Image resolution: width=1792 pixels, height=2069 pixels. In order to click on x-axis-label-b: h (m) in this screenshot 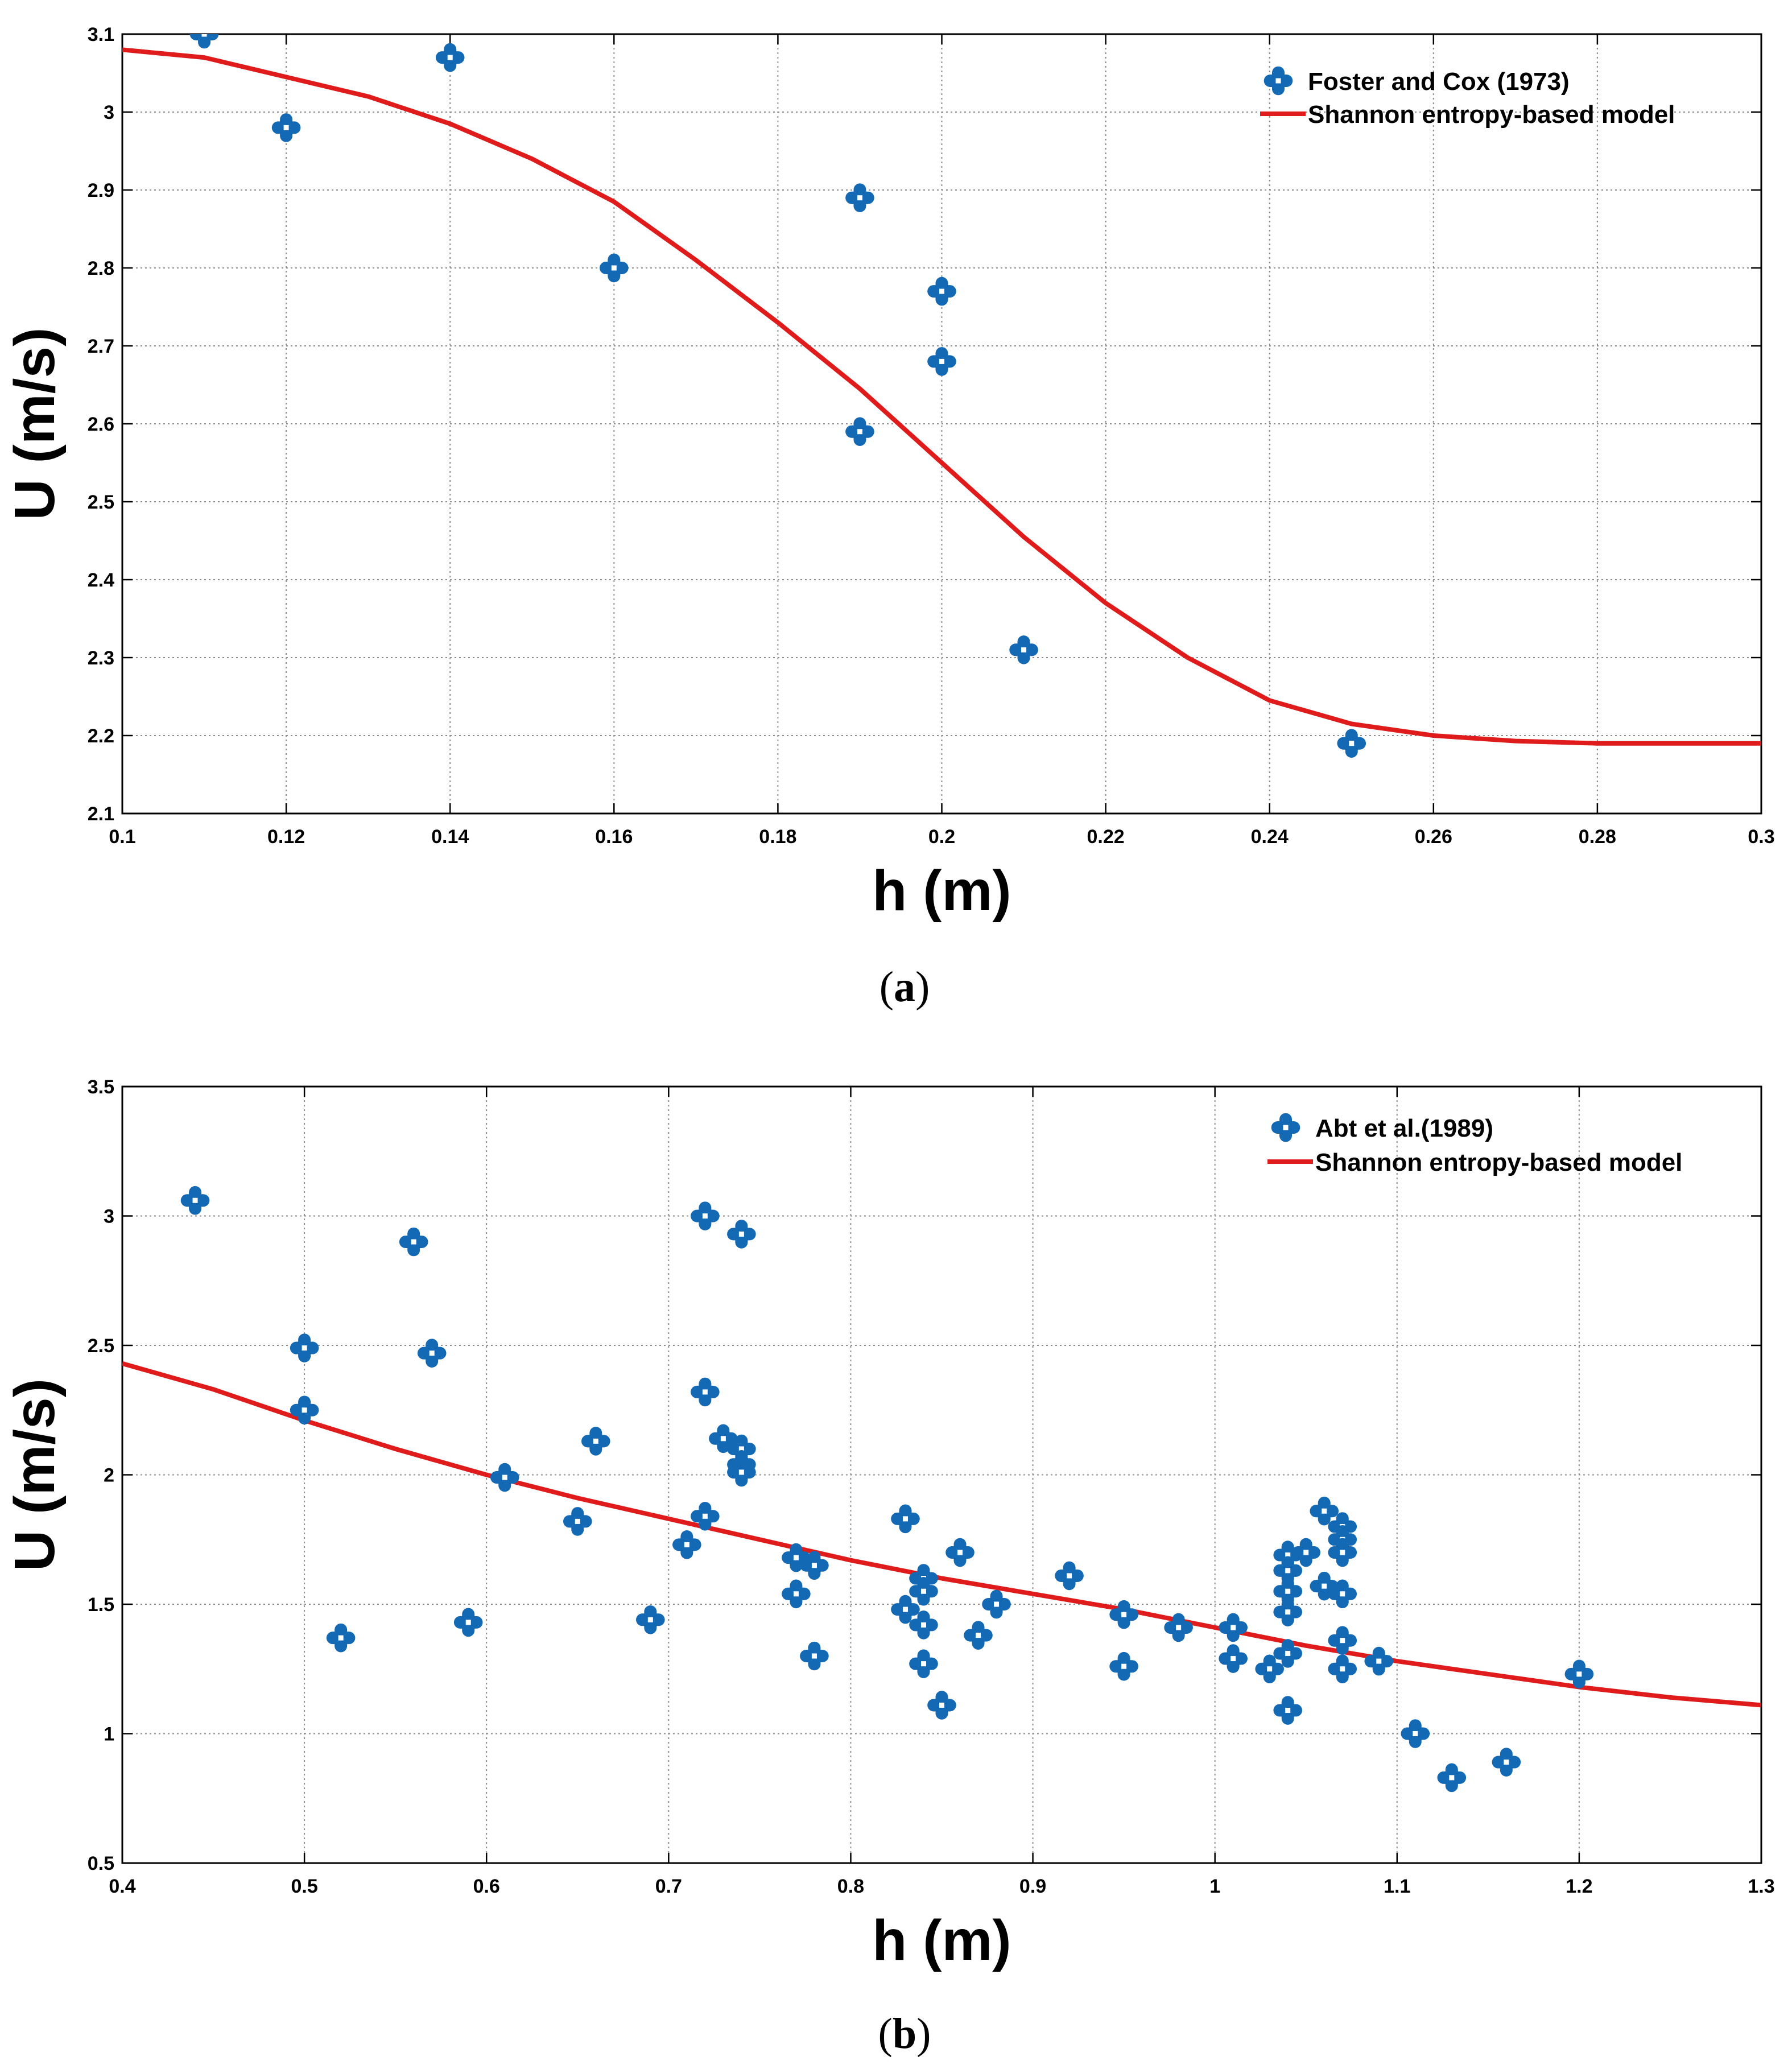, I will do `click(941, 1940)`.